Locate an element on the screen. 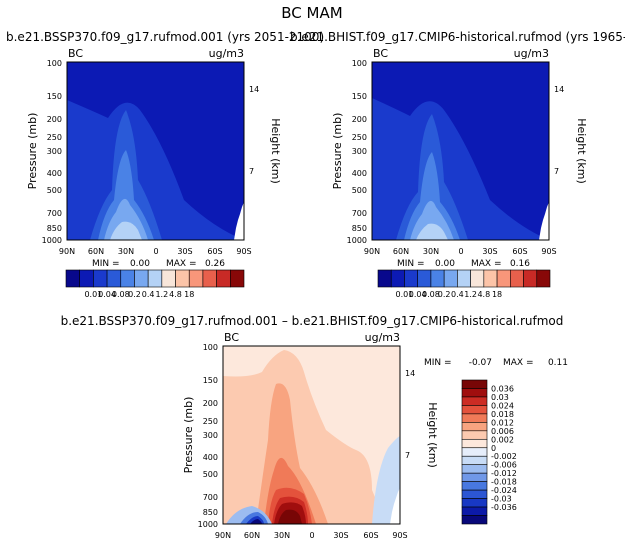 The height and width of the screenshot is (549, 625). panel-2-ytick: 850 is located at coordinates (359, 228).